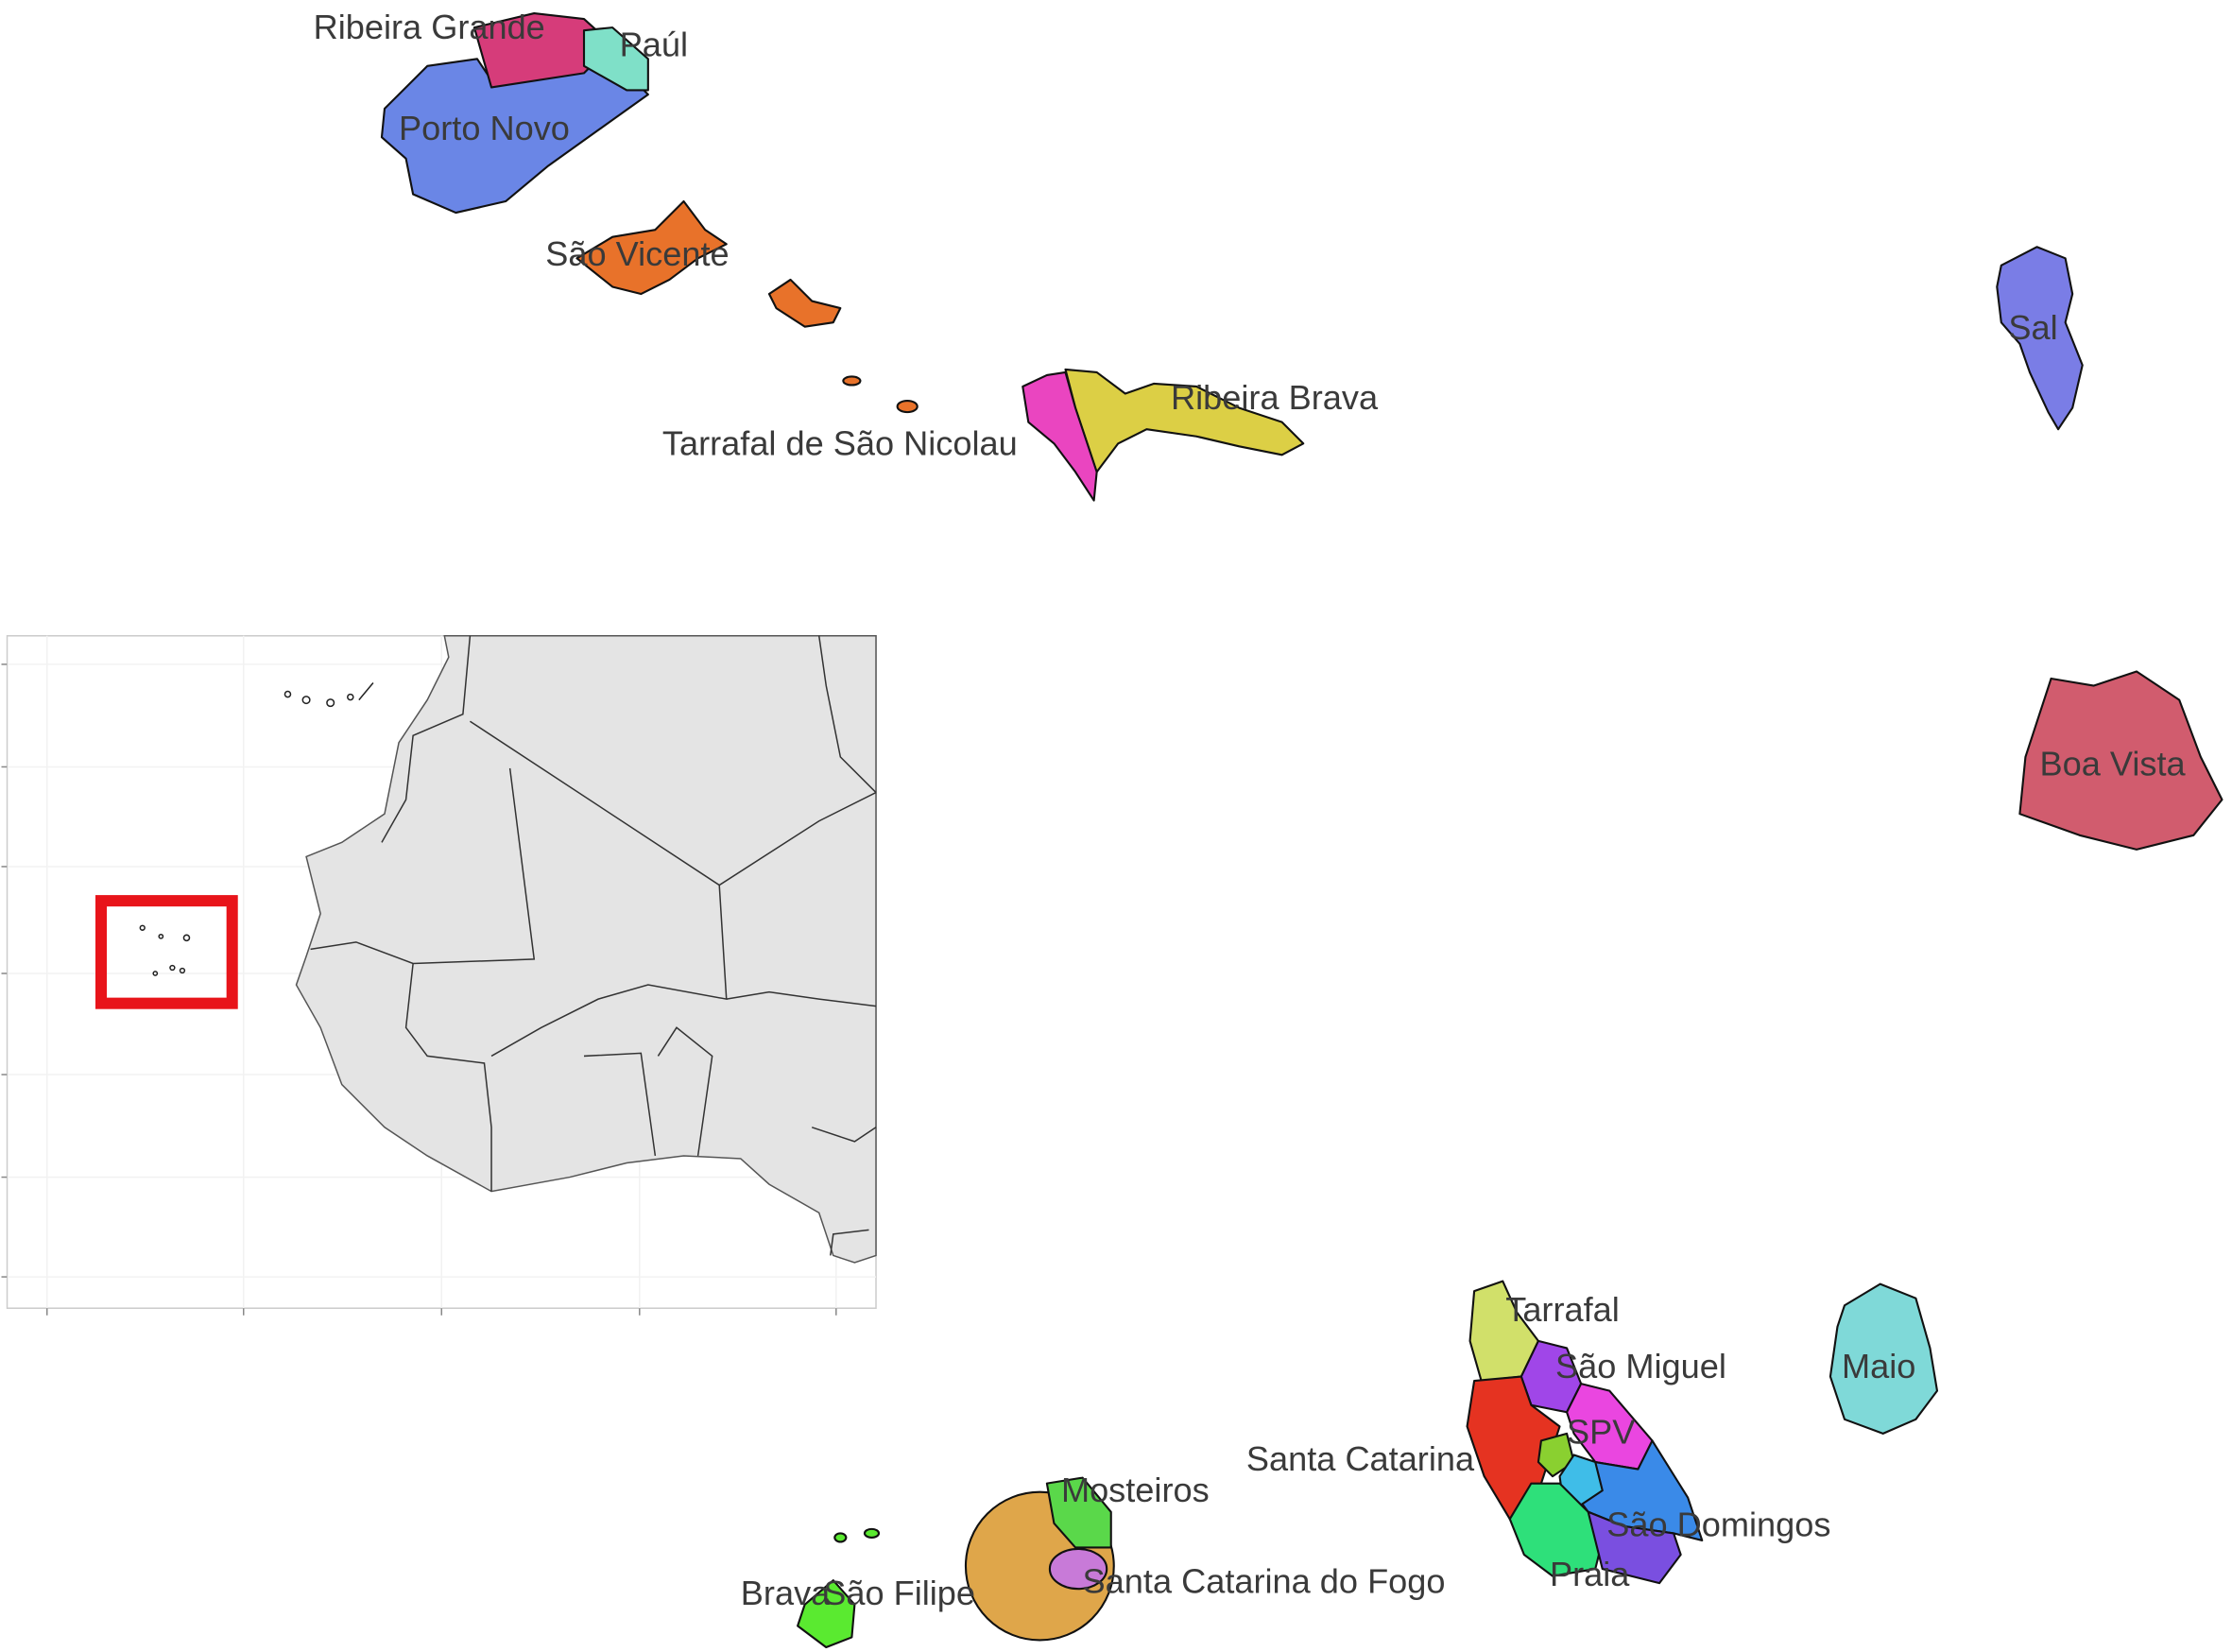 This screenshot has height=1652, width=2232. What do you see at coordinates (593, 945) in the screenshot?
I see `inset-borders` at bounding box center [593, 945].